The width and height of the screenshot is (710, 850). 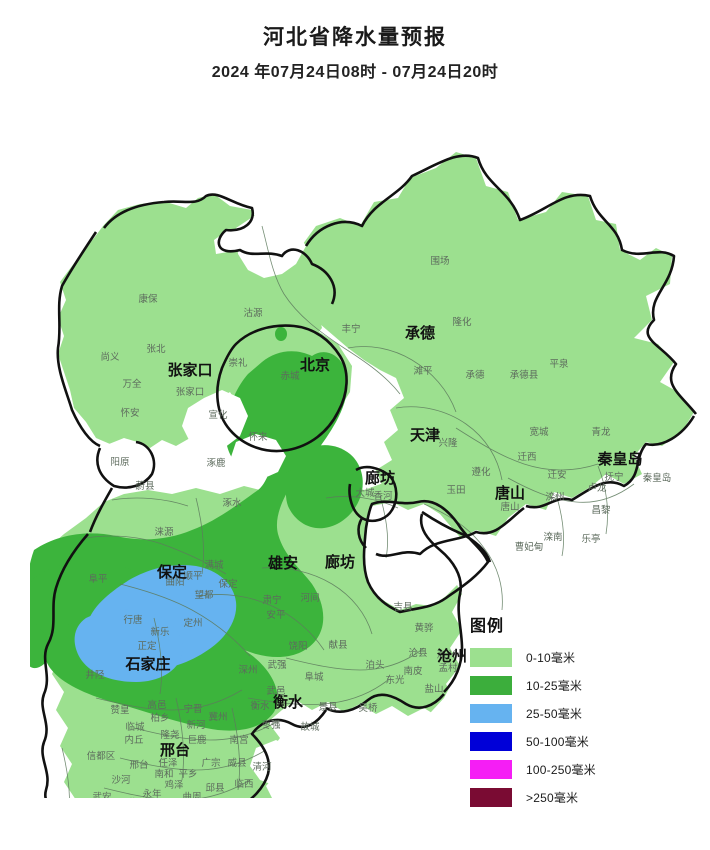 What do you see at coordinates (190, 392) in the screenshot?
I see `county-label: 张家口` at bounding box center [190, 392].